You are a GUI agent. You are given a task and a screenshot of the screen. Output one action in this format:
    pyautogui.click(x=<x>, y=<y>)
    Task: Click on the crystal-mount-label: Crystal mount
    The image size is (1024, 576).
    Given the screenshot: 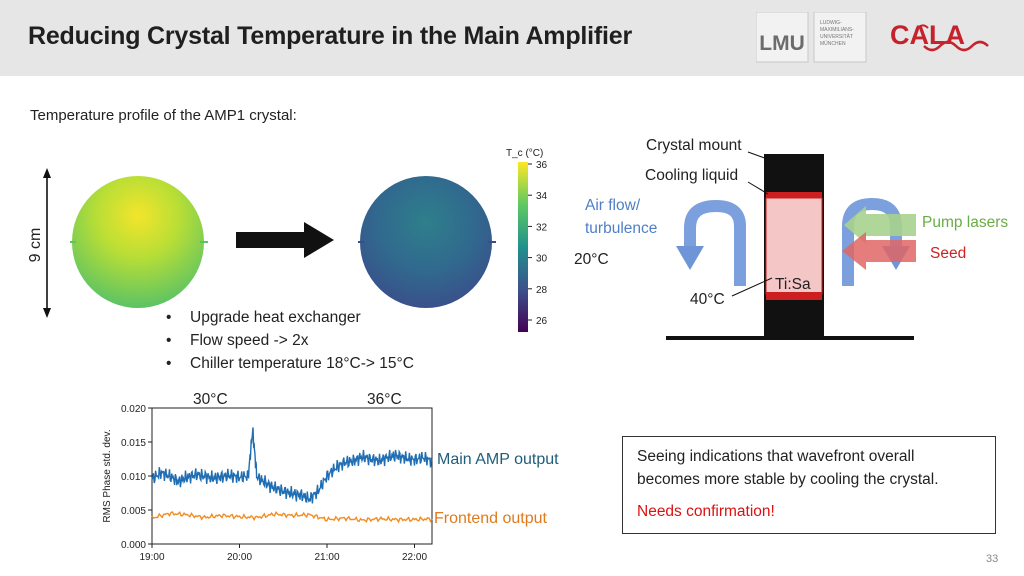 What is the action you would take?
    pyautogui.click(x=694, y=145)
    